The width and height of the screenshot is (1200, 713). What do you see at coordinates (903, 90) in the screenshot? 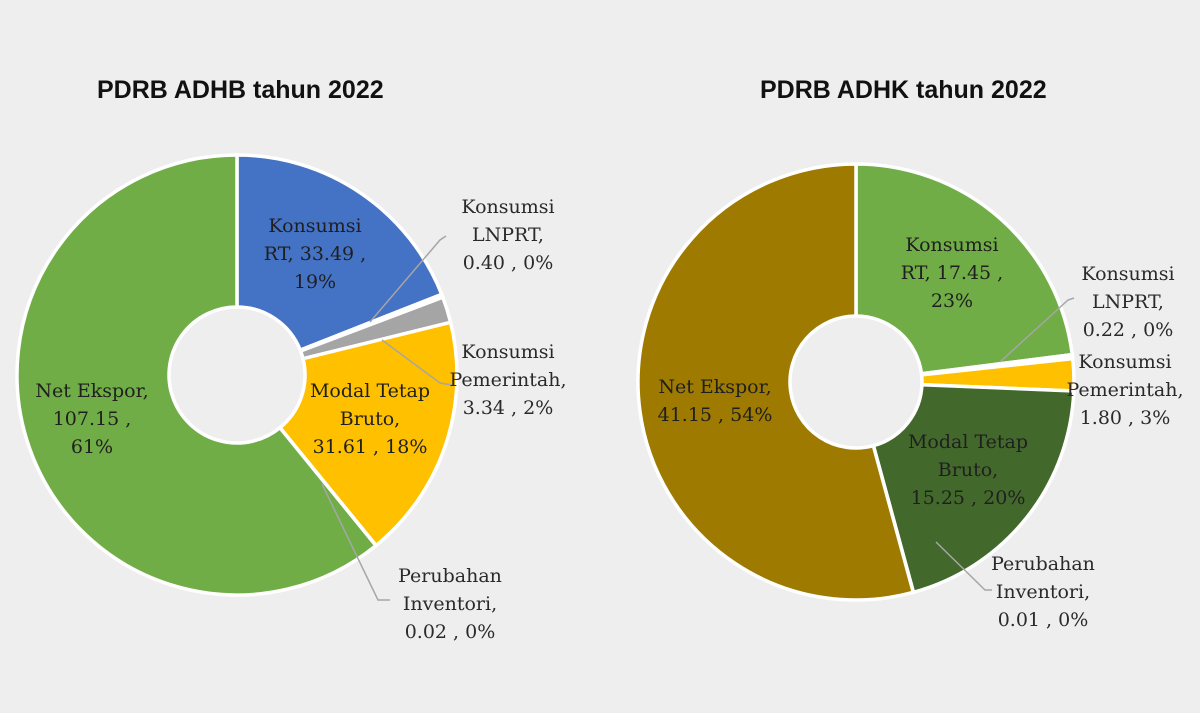
I see `chart-title-adhk: PDRB ADHK tahun 2022` at bounding box center [903, 90].